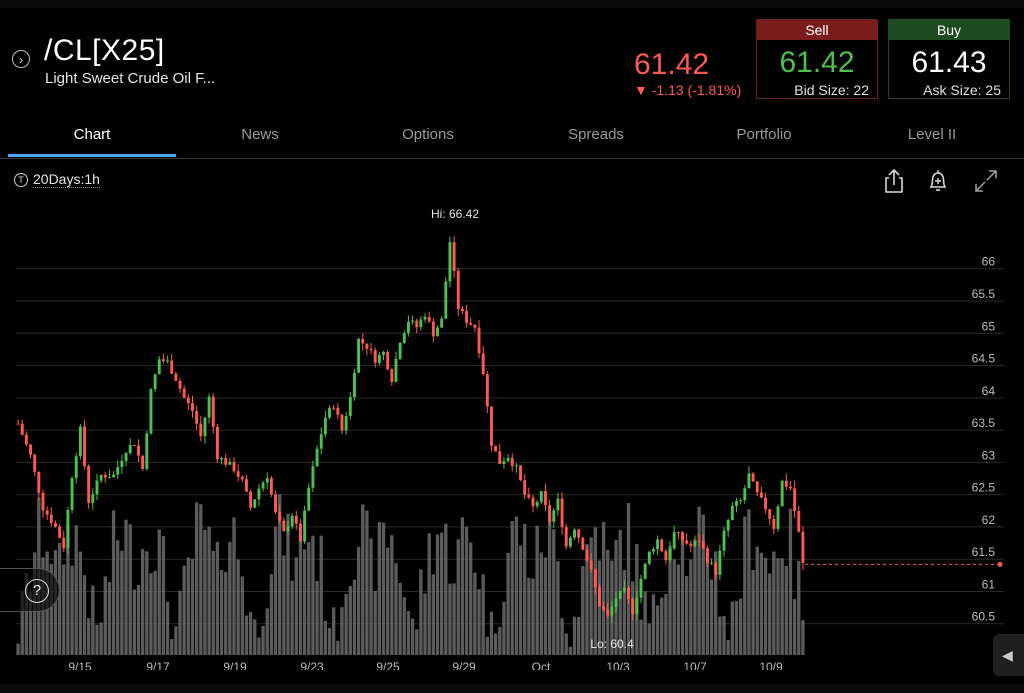  Describe the element at coordinates (388, 665) in the screenshot. I see `x-tick-label: 9/25` at that location.